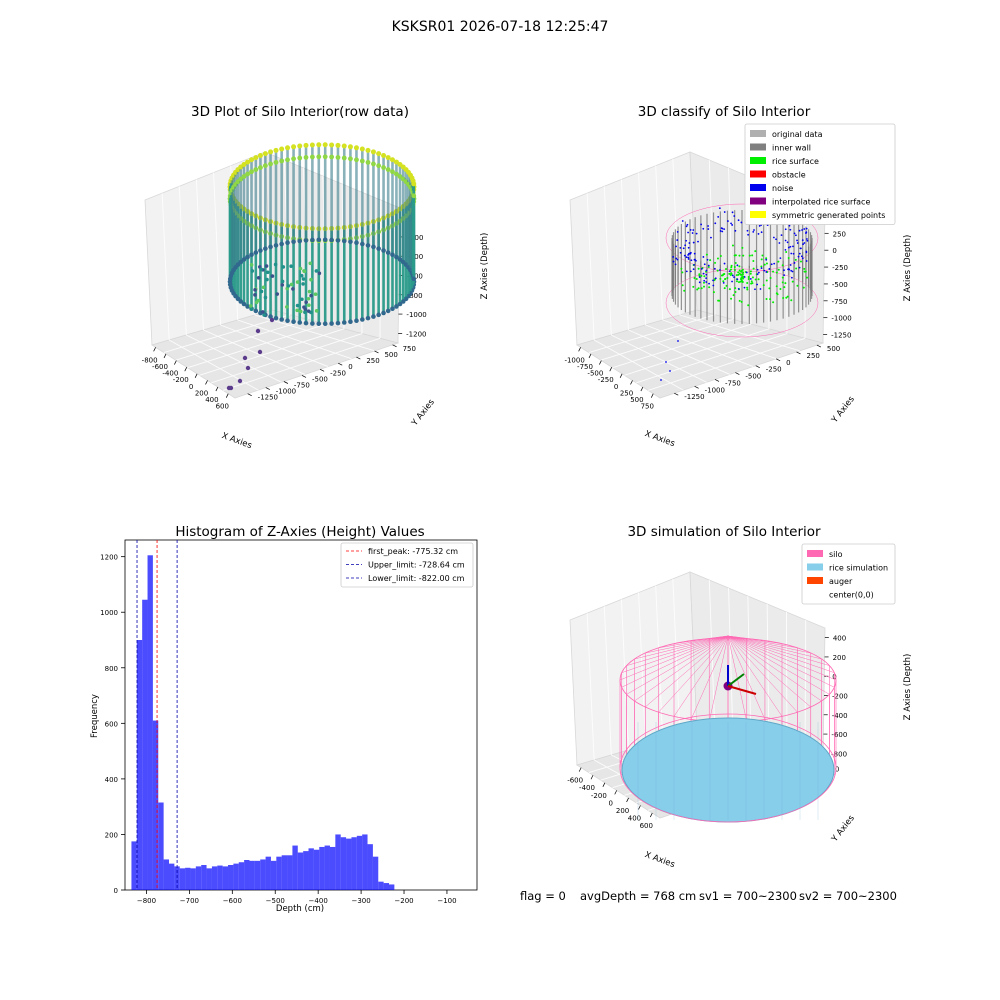 The width and height of the screenshot is (1000, 1000). Describe the element at coordinates (423, 413) in the screenshot. I see `plot1-ylabel: Y Axies` at that location.